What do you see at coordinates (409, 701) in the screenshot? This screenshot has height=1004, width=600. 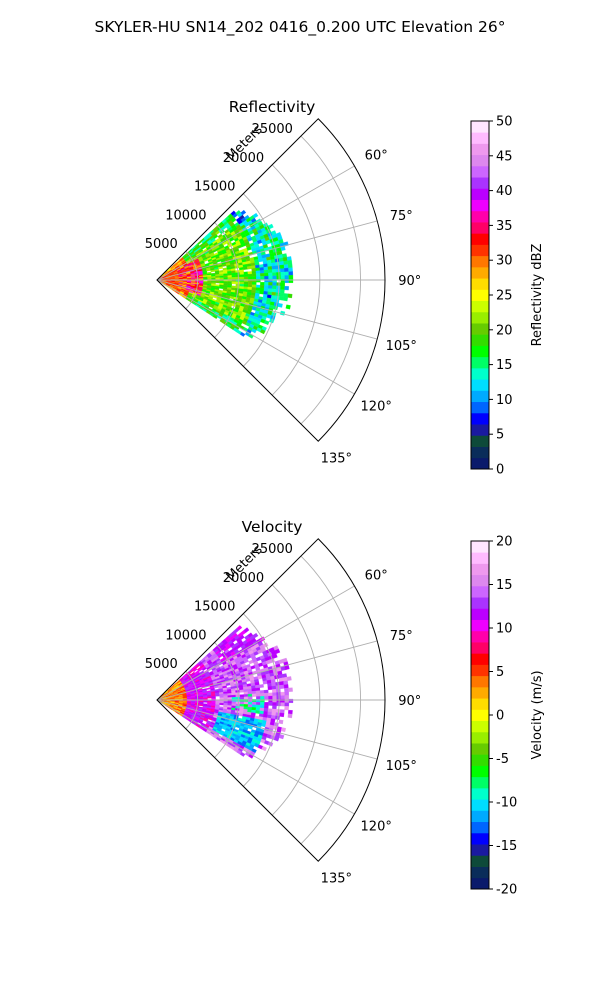 I see `theta-tick-label: 90°` at bounding box center [409, 701].